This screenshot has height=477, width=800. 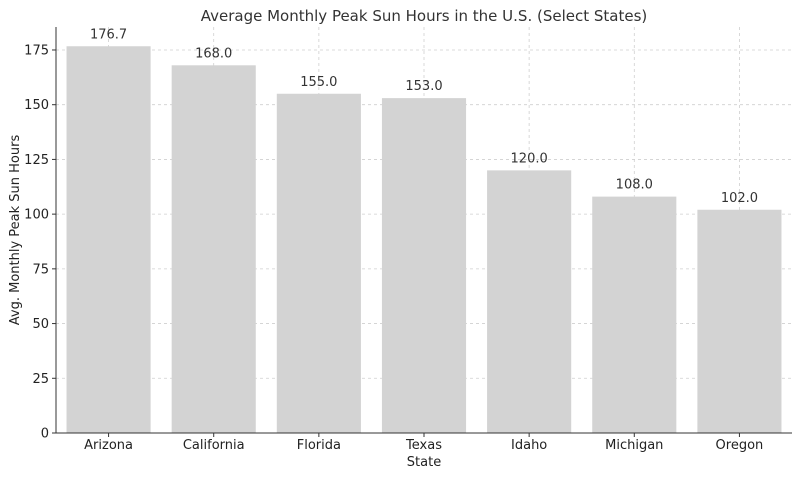 I want to click on data-label-texas: 153.0, so click(x=423, y=86).